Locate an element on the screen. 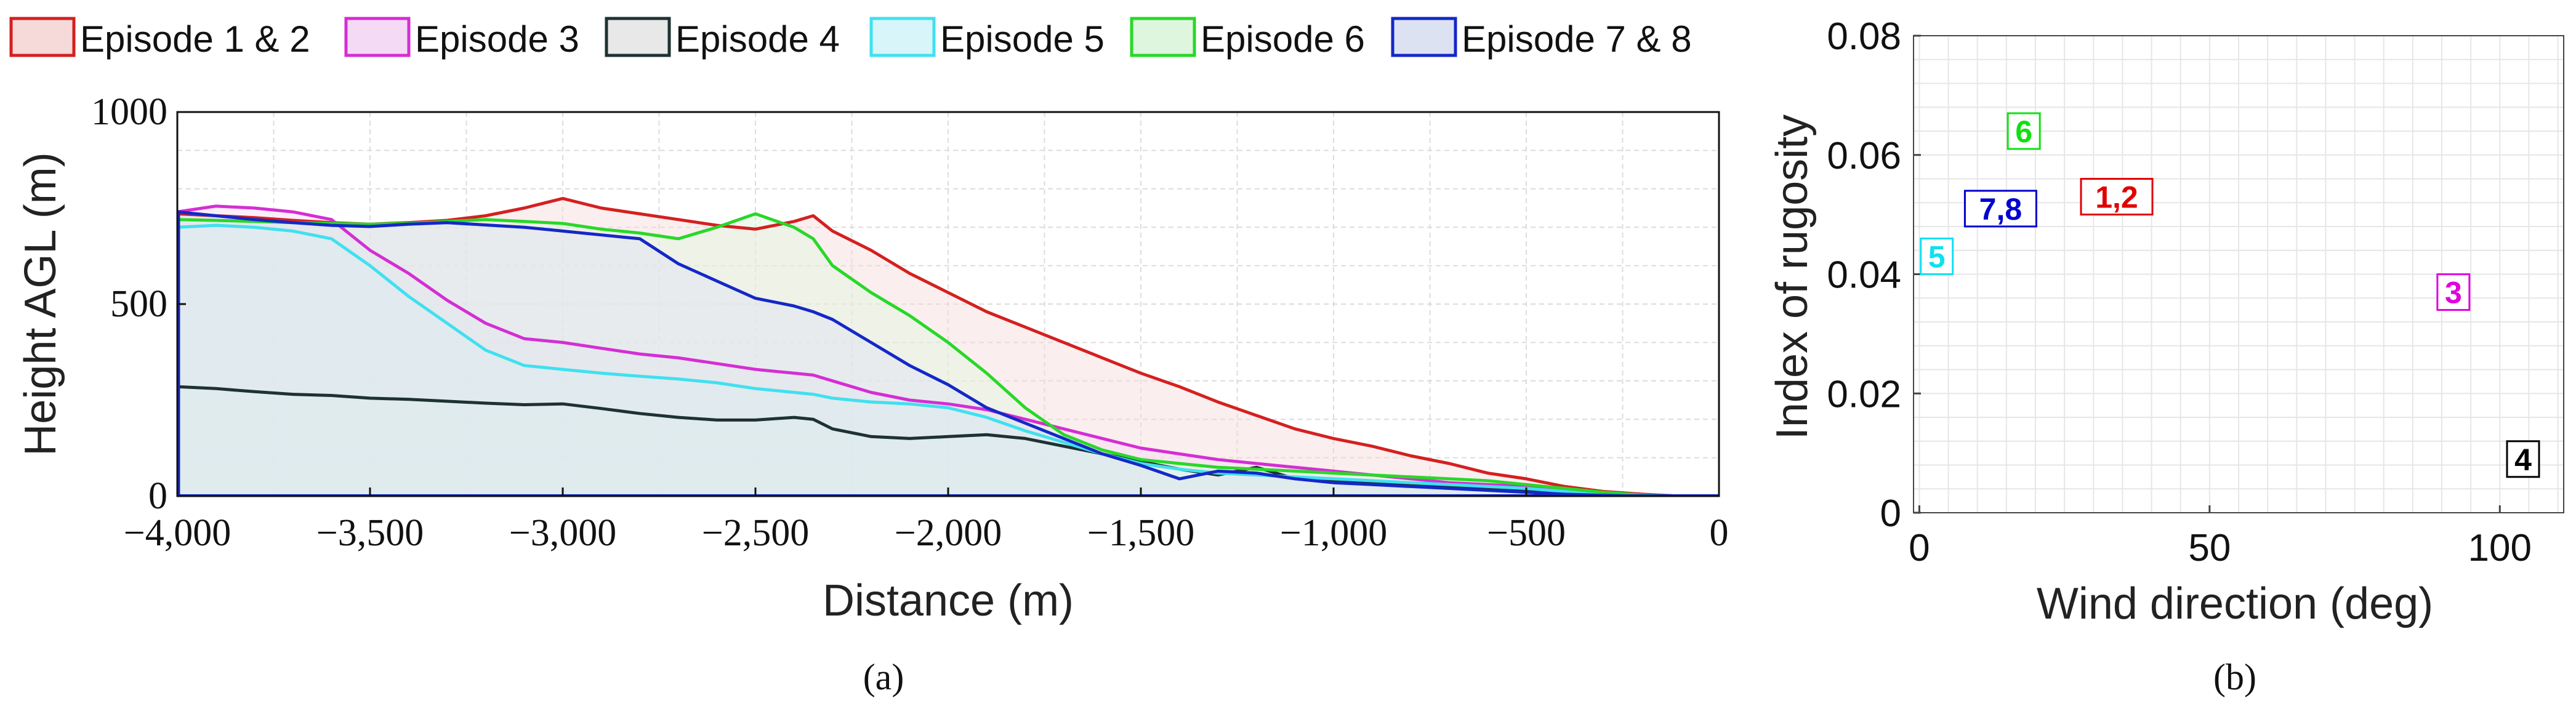  panel-a-ytick-label: 1000 is located at coordinates (129, 112).